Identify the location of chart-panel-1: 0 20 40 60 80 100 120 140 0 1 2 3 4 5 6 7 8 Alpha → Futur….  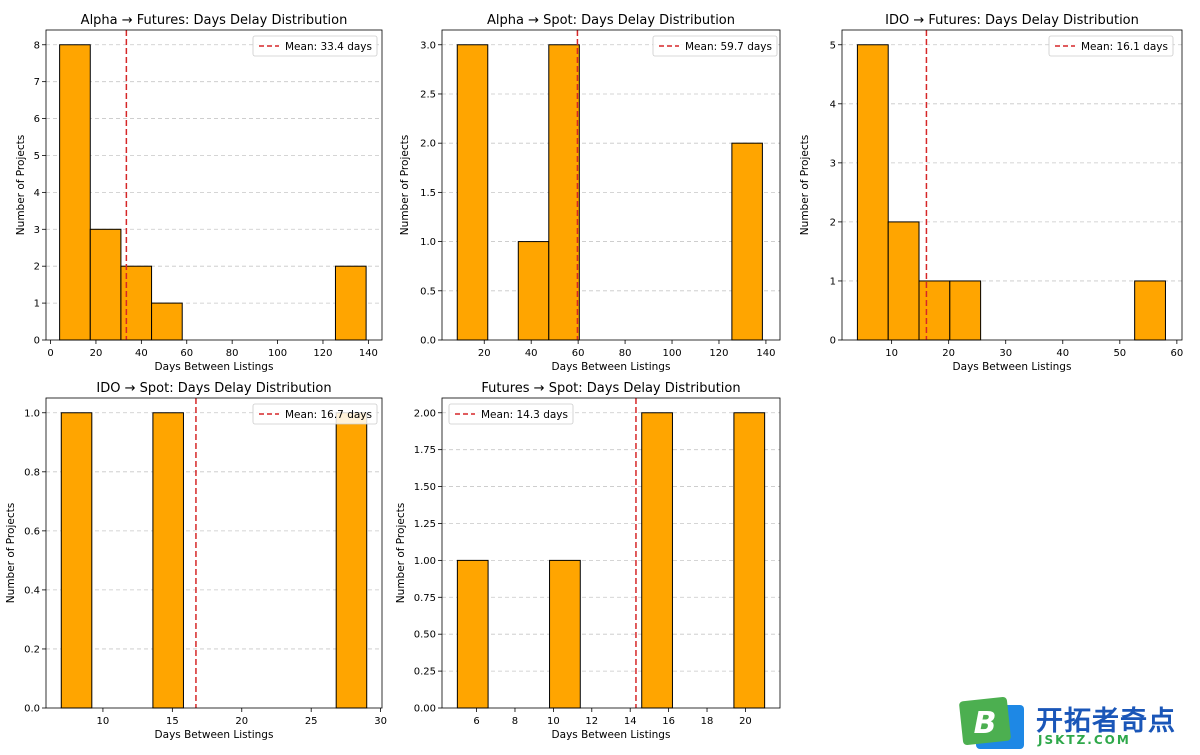
(199, 193).